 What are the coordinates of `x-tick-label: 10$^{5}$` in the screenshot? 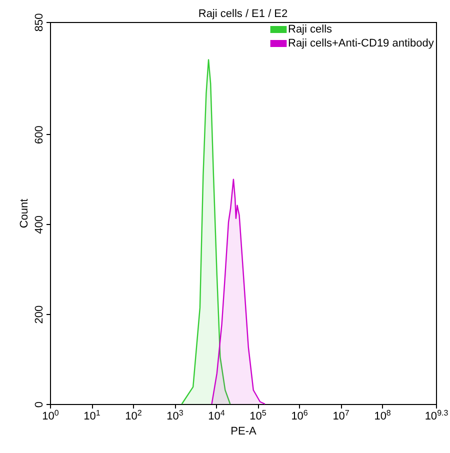 It's located at (258, 415).